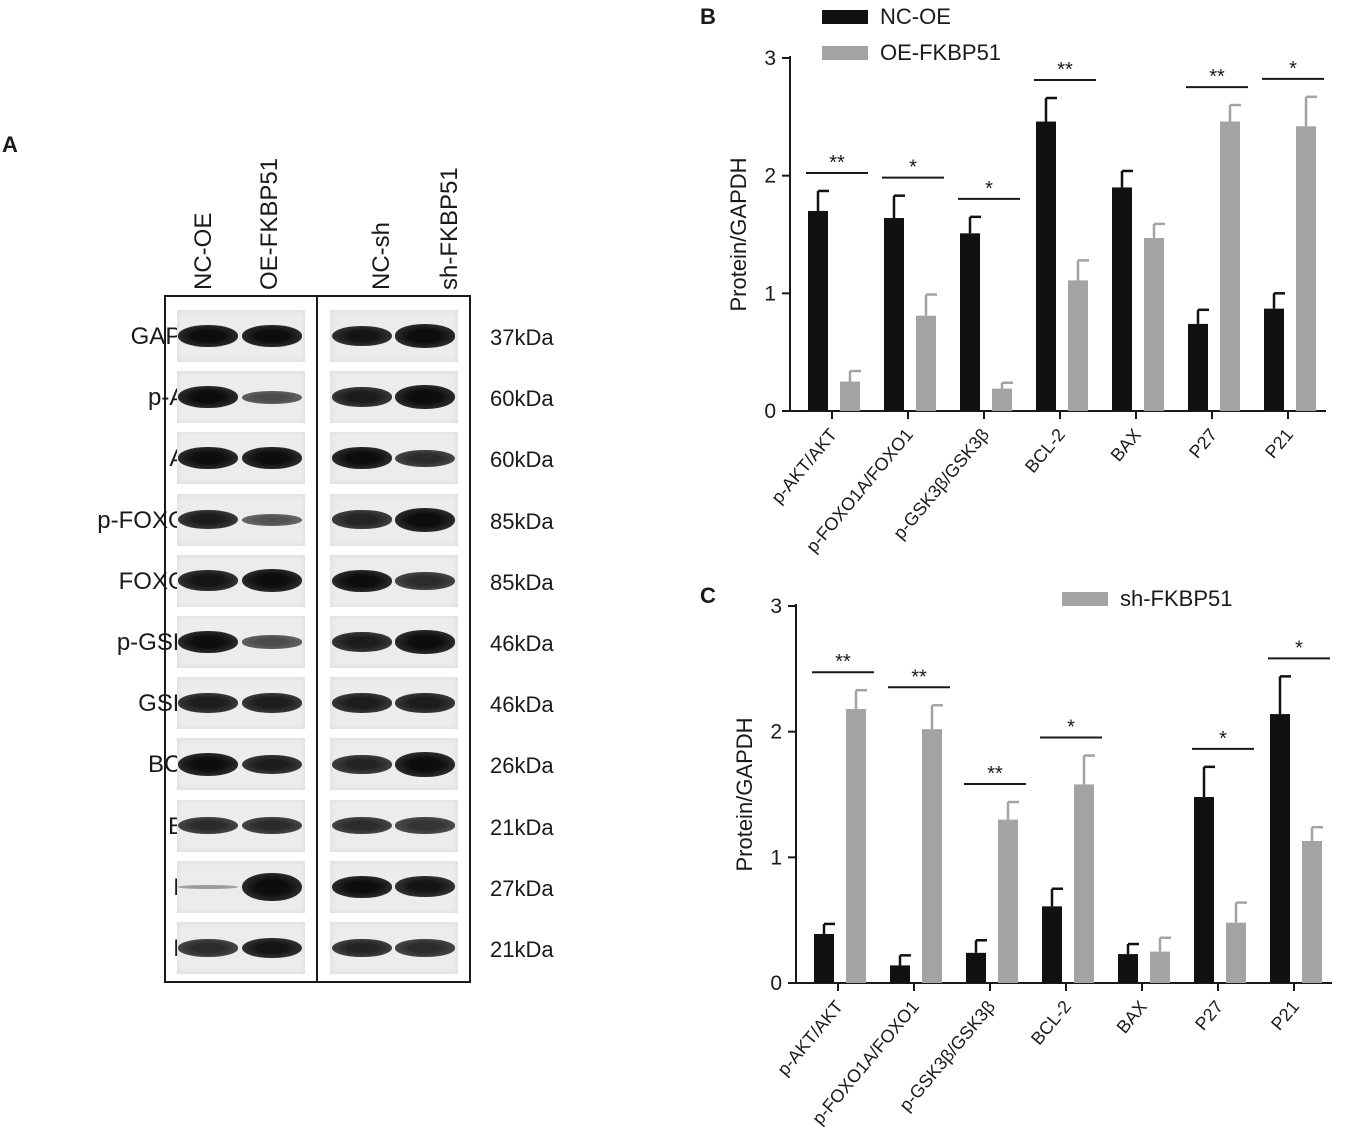 The width and height of the screenshot is (1362, 1145). What do you see at coordinates (940, 52) in the screenshot?
I see `legend-label: OE-FKBP51` at bounding box center [940, 52].